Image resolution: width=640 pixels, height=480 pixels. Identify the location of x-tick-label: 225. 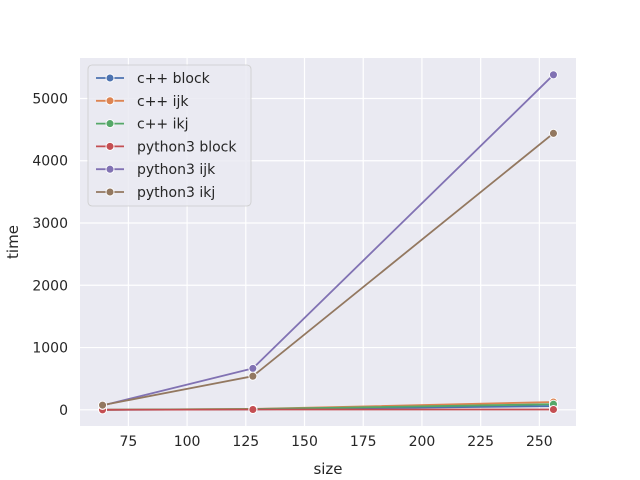
(480, 442).